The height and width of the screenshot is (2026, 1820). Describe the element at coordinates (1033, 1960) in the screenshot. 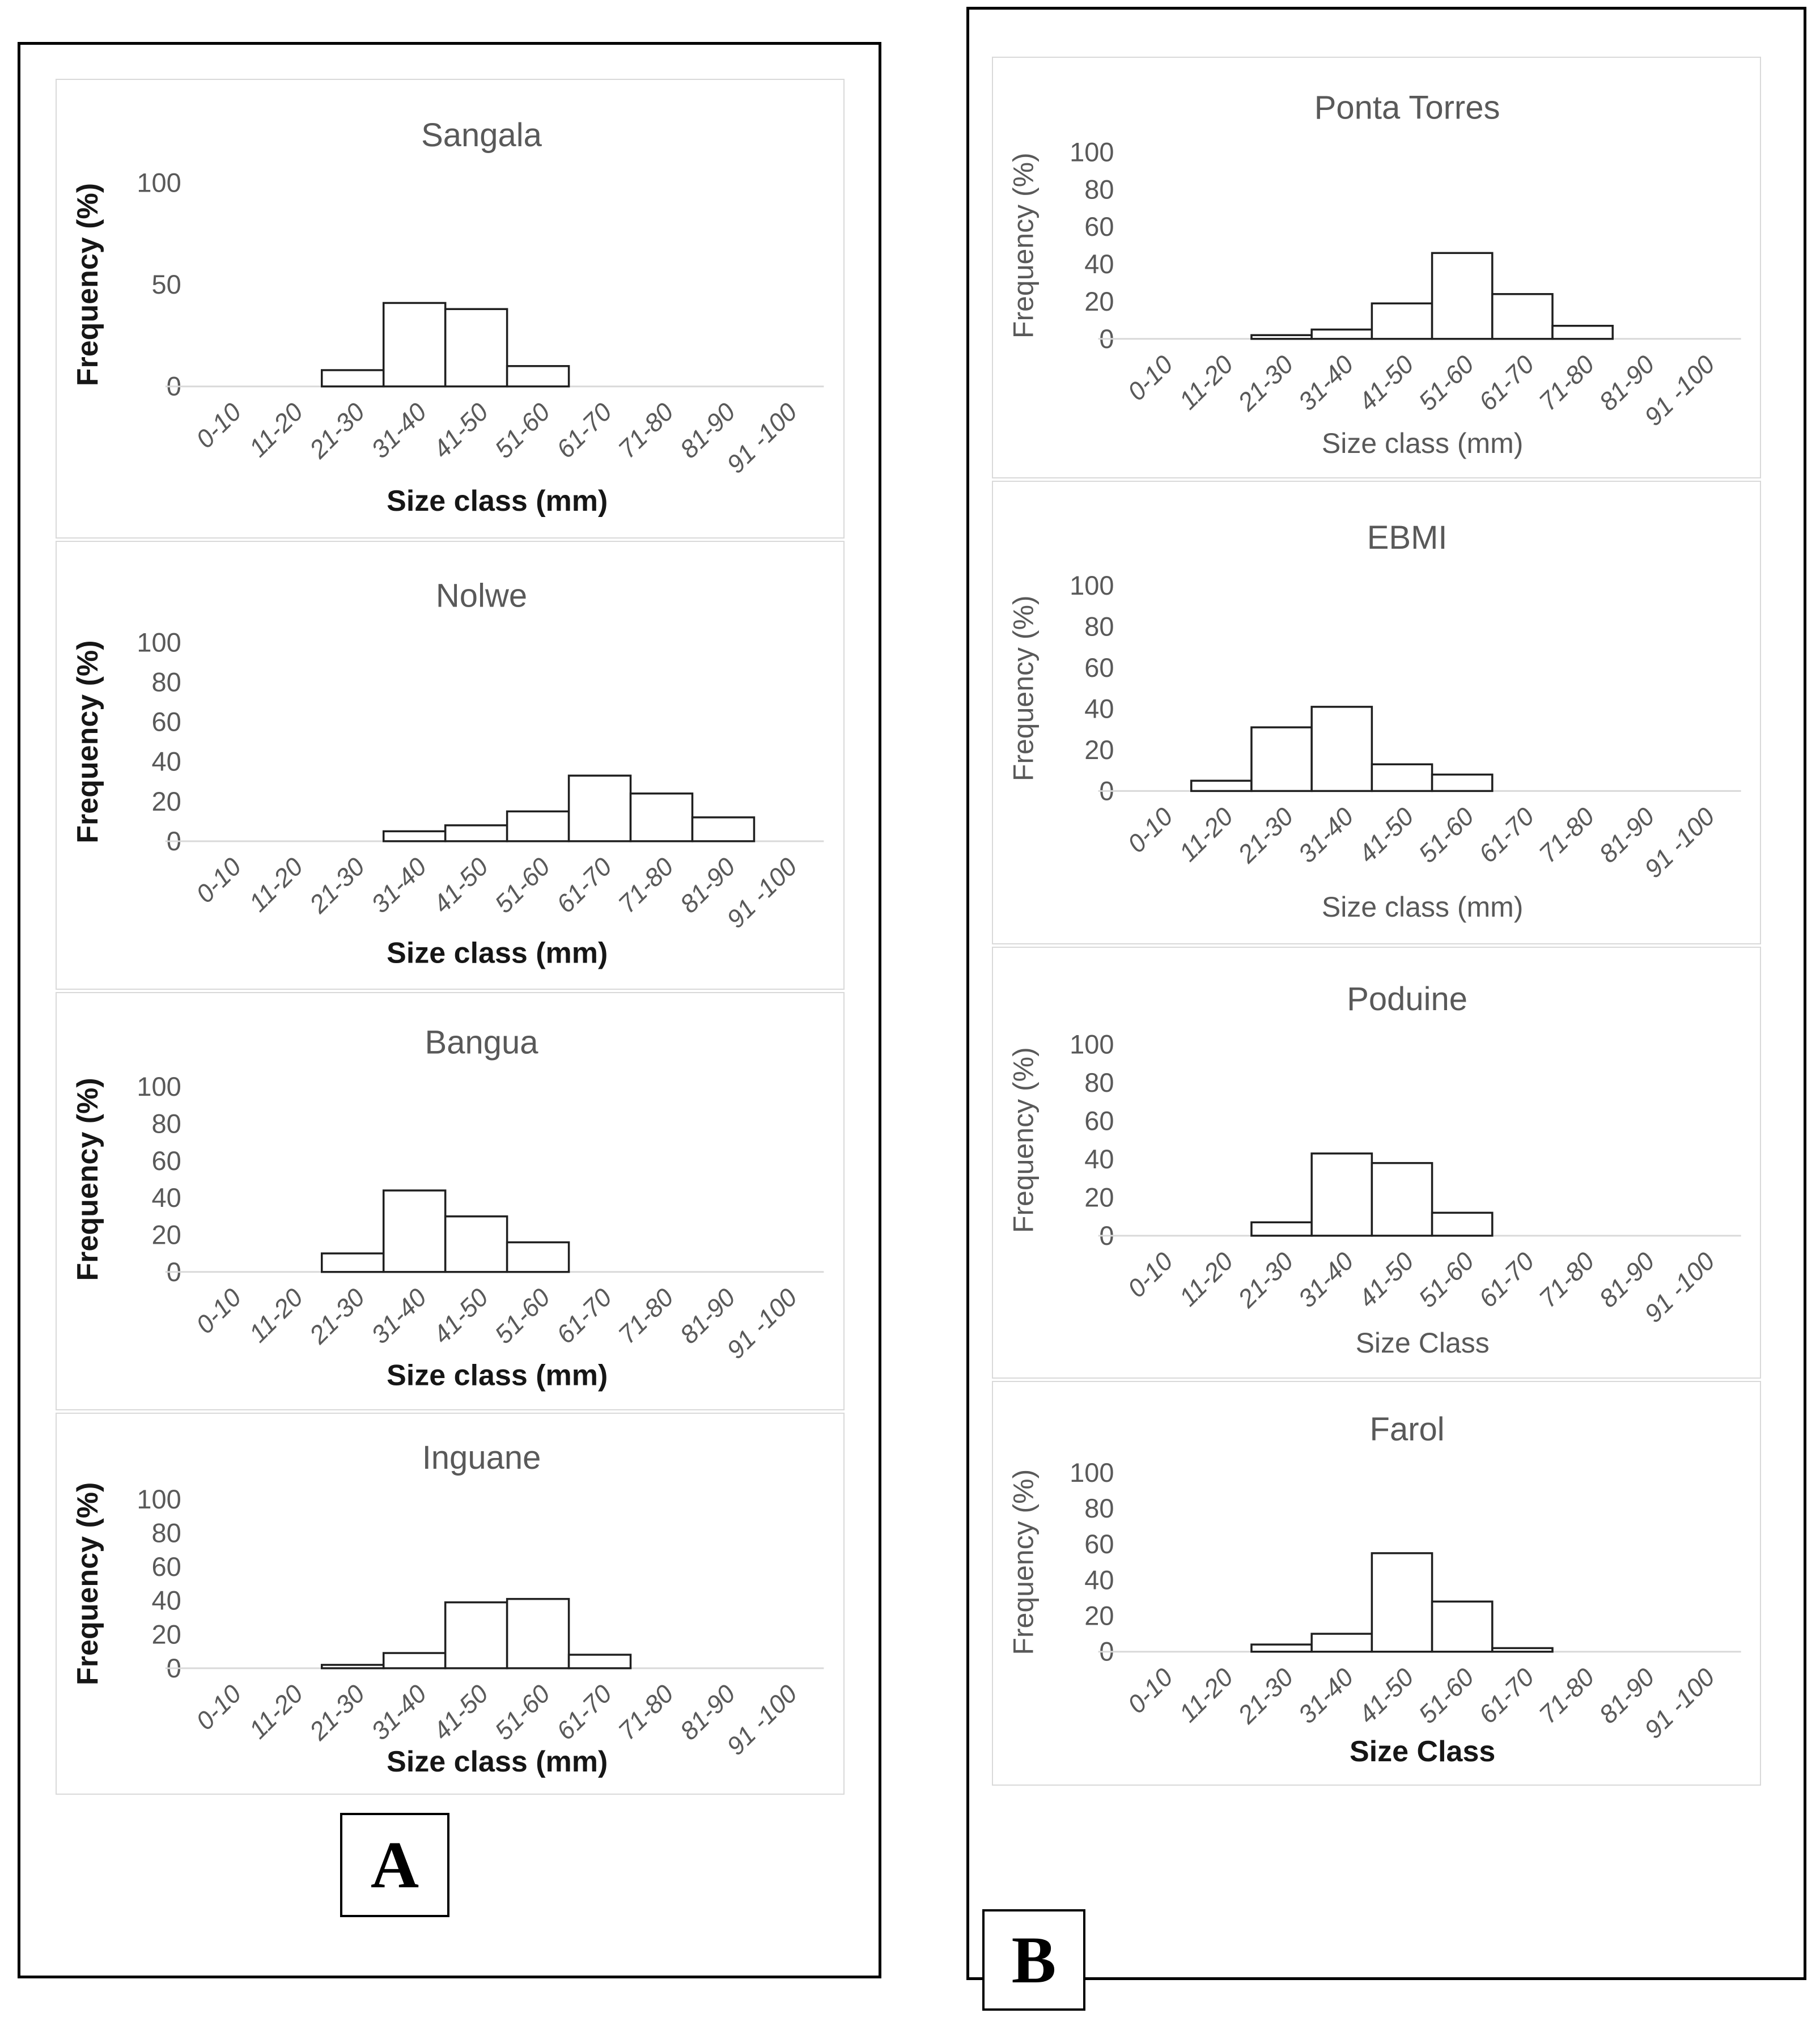

I see `panel-b-label-box: B` at that location.